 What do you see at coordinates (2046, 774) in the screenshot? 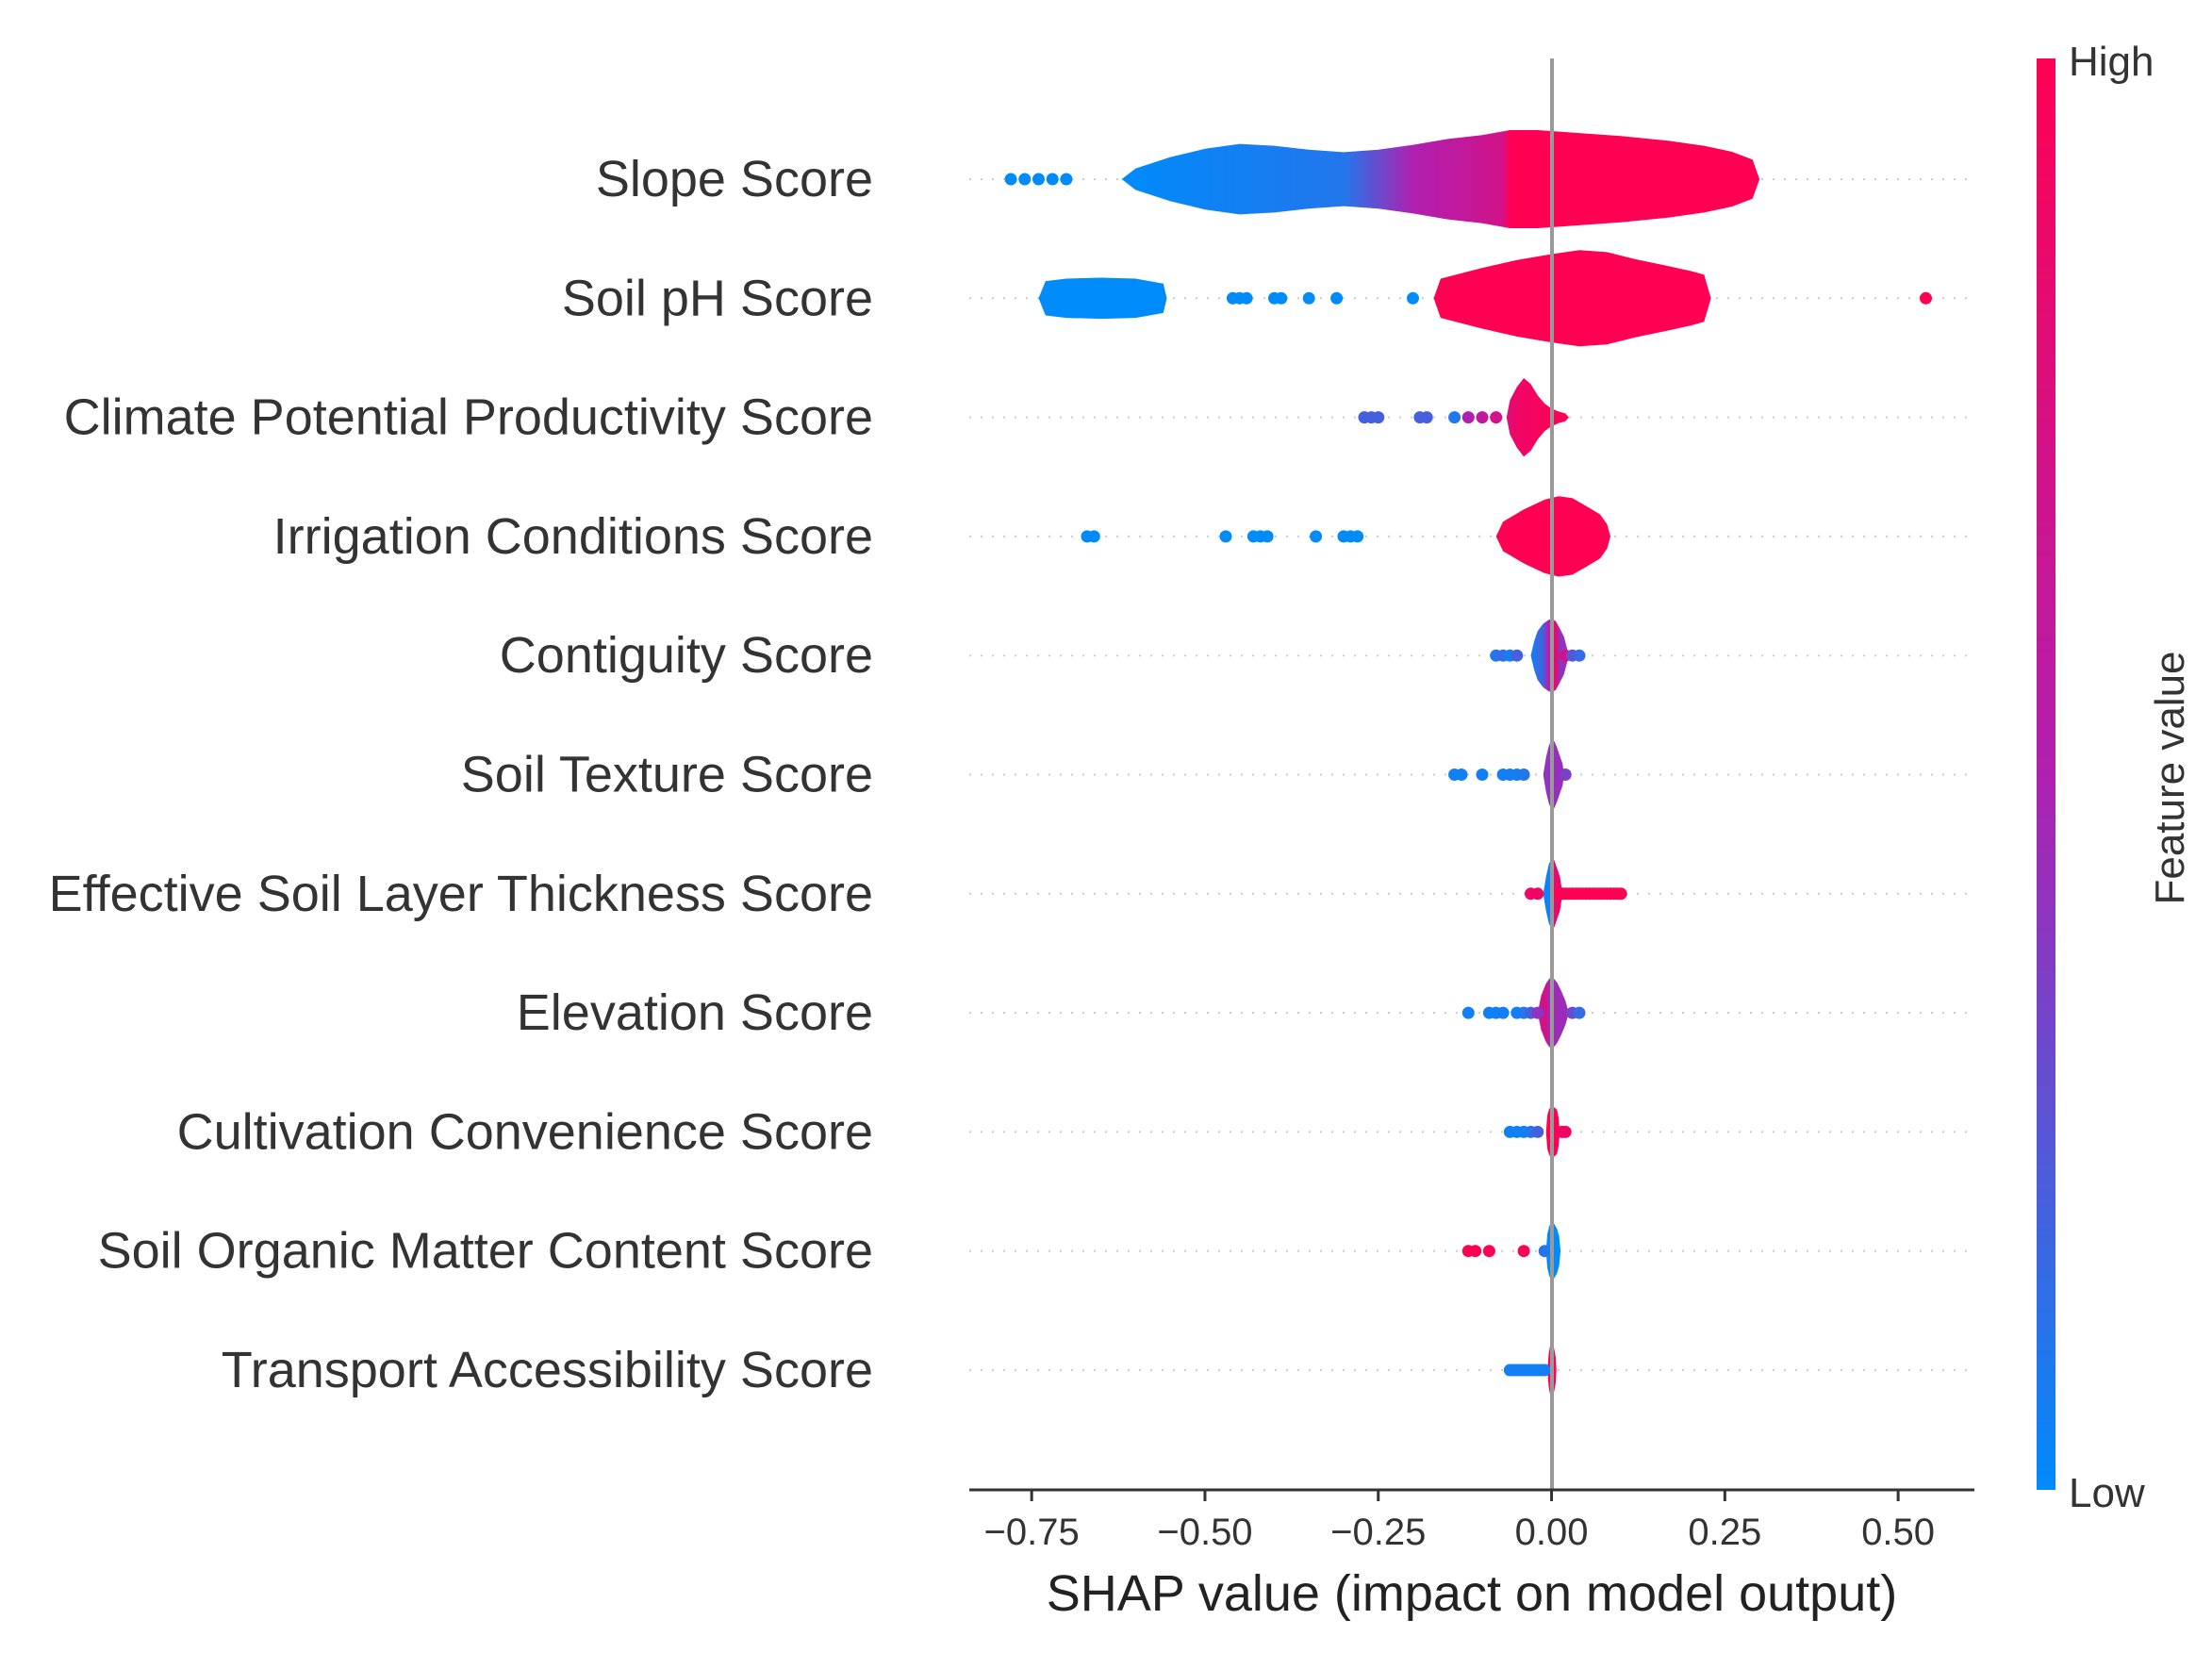
I see `colorbar-gradient` at bounding box center [2046, 774].